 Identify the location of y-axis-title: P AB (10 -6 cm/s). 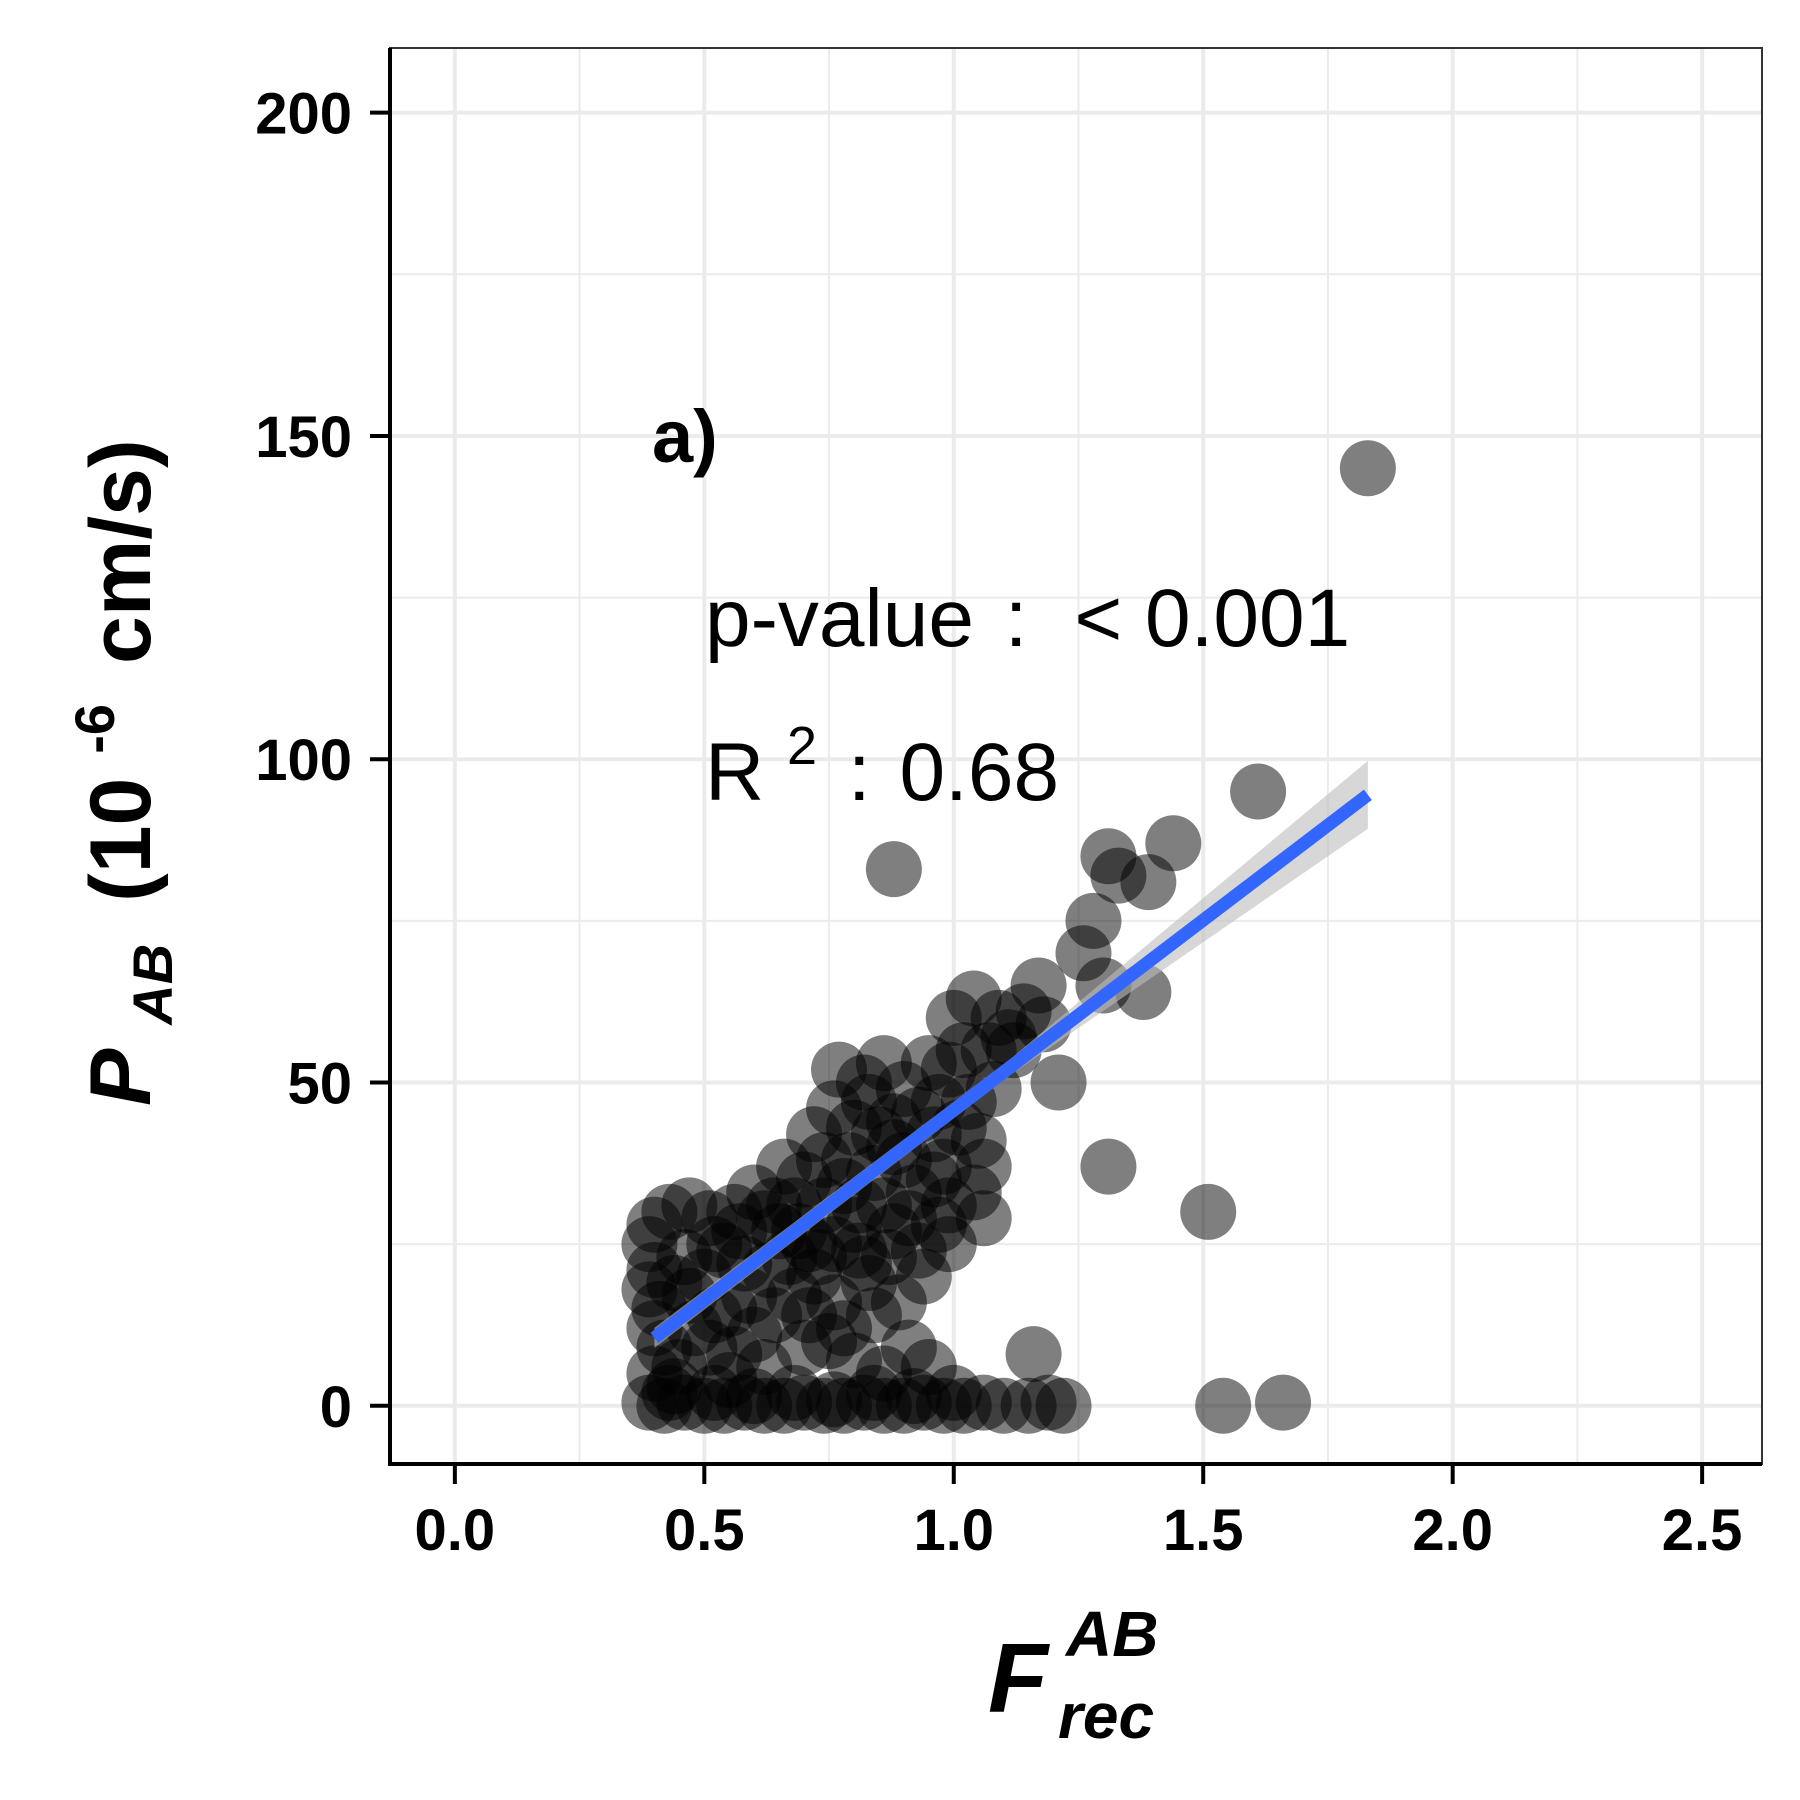
(114, 772).